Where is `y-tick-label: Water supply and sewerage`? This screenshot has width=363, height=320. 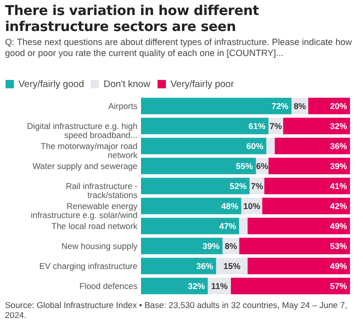
y-tick-label: Water supply and sewerage is located at coordinates (85, 166).